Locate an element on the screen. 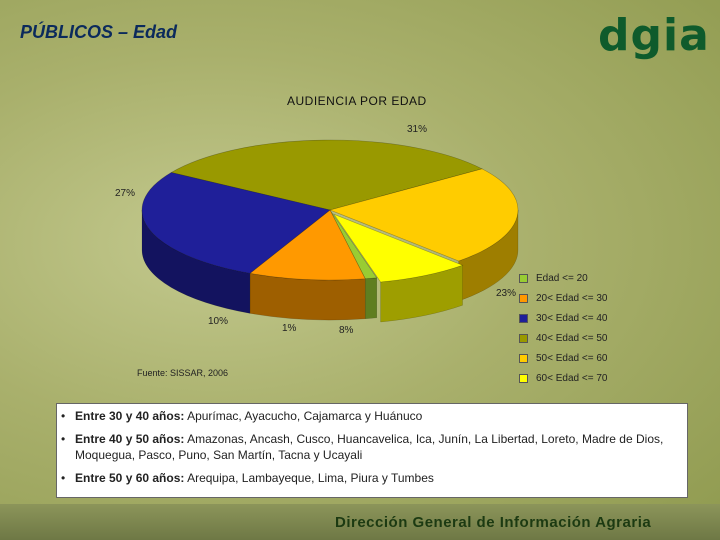  legend-item: 30< Edad <= 40 is located at coordinates (563, 318).